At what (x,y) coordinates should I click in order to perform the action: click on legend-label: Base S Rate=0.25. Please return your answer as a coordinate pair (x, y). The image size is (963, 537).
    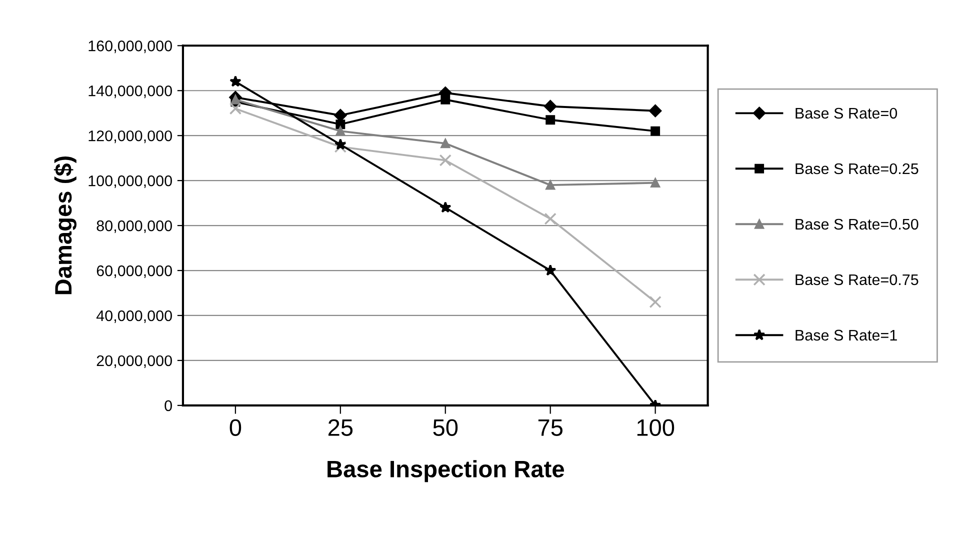
    Looking at the image, I should click on (857, 168).